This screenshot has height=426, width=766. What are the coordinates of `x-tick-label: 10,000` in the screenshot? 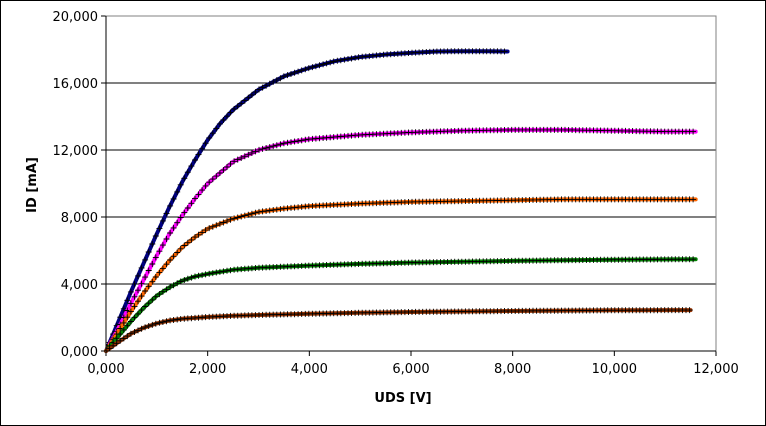 It's located at (615, 369).